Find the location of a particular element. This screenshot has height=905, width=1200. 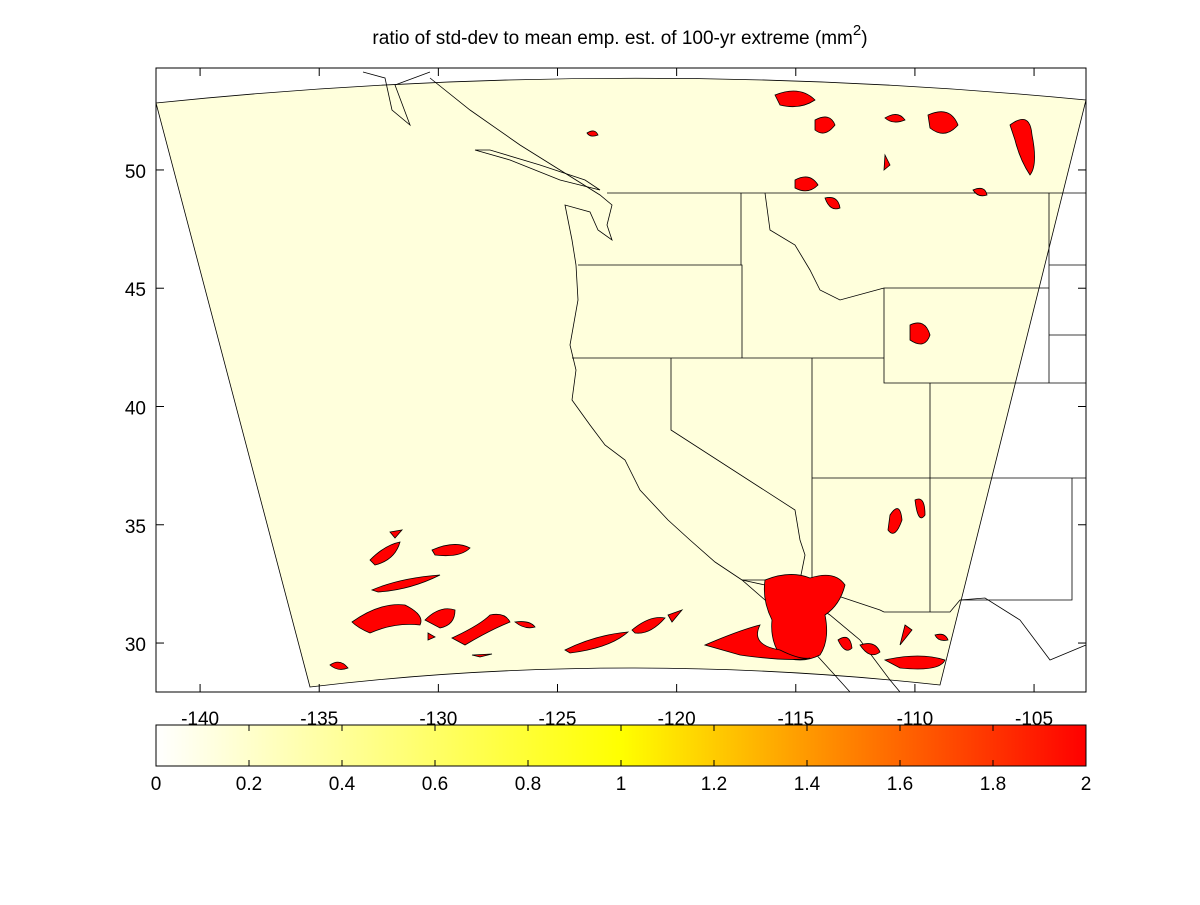

colorbar-tick-label: 0.8 is located at coordinates (528, 784).